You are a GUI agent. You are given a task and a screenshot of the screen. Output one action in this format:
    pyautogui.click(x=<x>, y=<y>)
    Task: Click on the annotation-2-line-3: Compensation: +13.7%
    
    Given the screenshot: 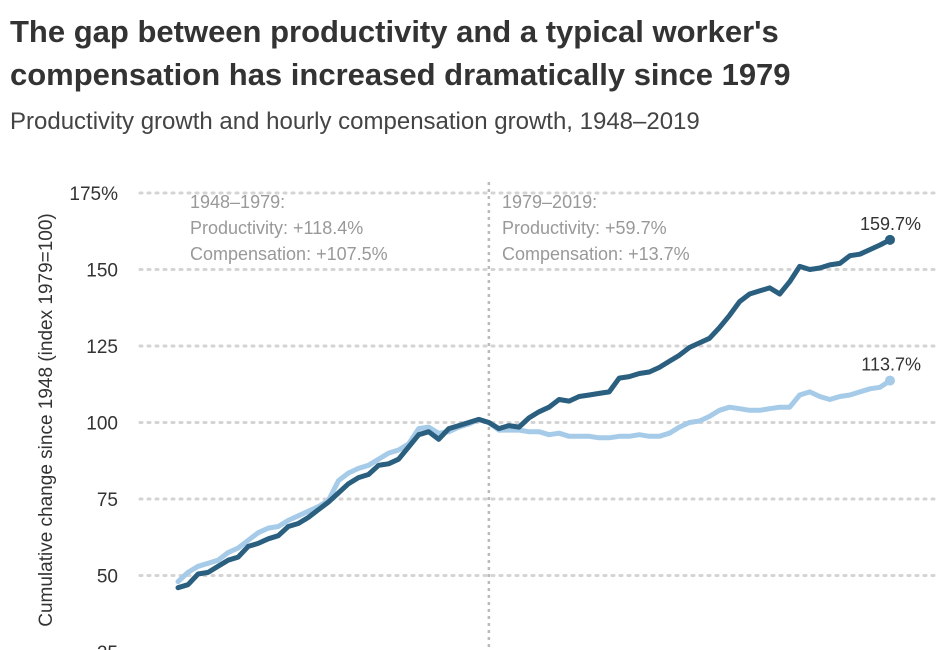 What is the action you would take?
    pyautogui.click(x=596, y=254)
    